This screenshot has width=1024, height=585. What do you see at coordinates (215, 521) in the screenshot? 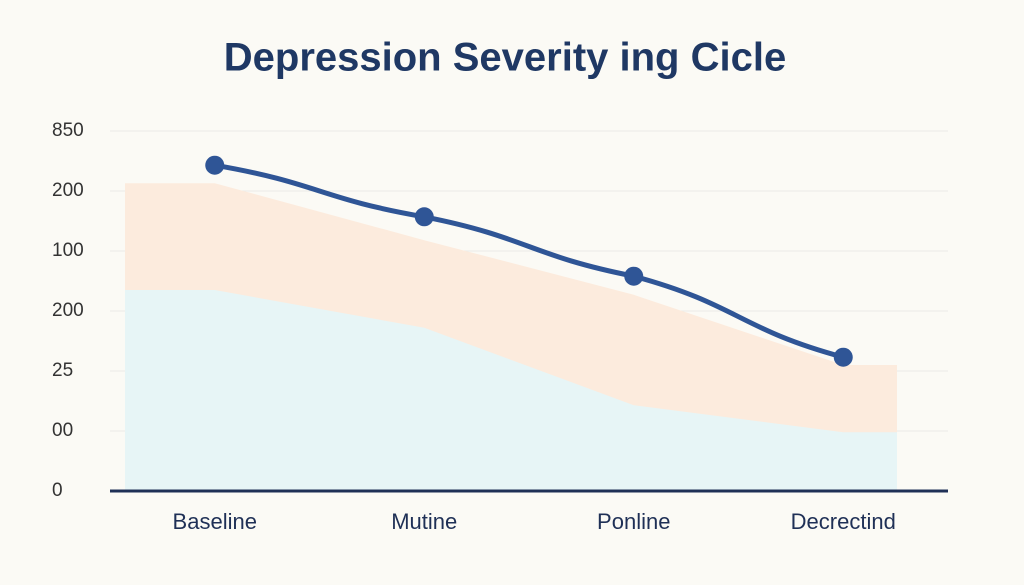
I see `x-tick-label: Baseline` at bounding box center [215, 521].